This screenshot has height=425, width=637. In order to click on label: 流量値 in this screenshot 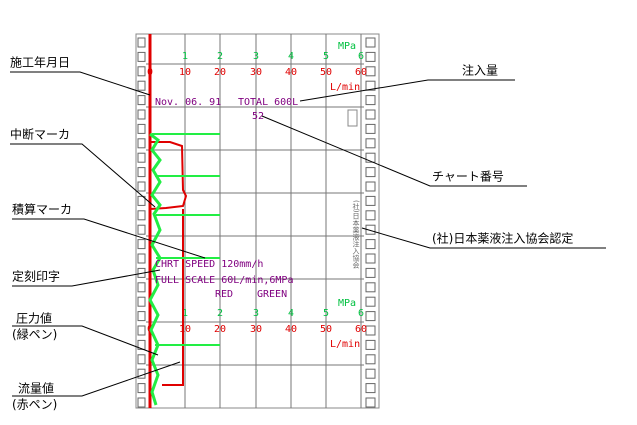, I will do `click(36, 388)`.